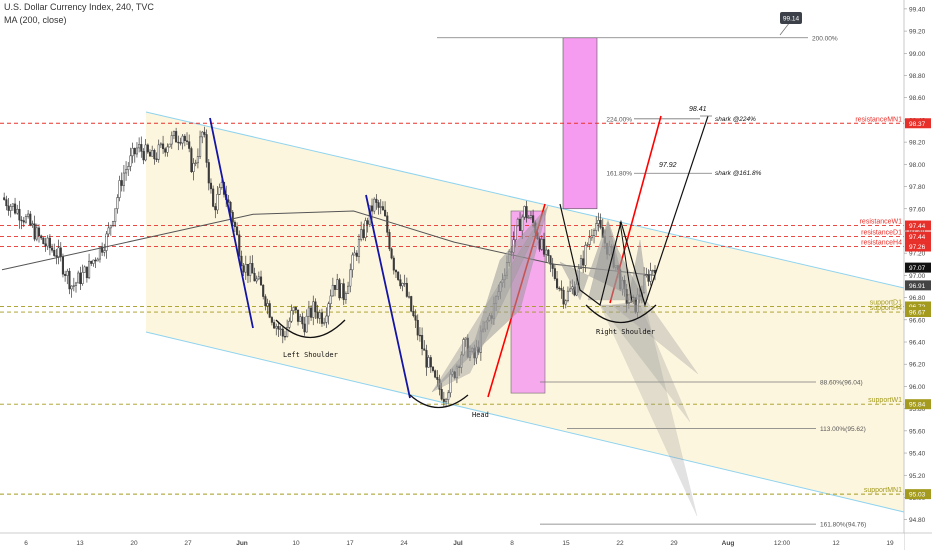  Describe the element at coordinates (566, 543) in the screenshot. I see `x-tick-label: 15` at that location.